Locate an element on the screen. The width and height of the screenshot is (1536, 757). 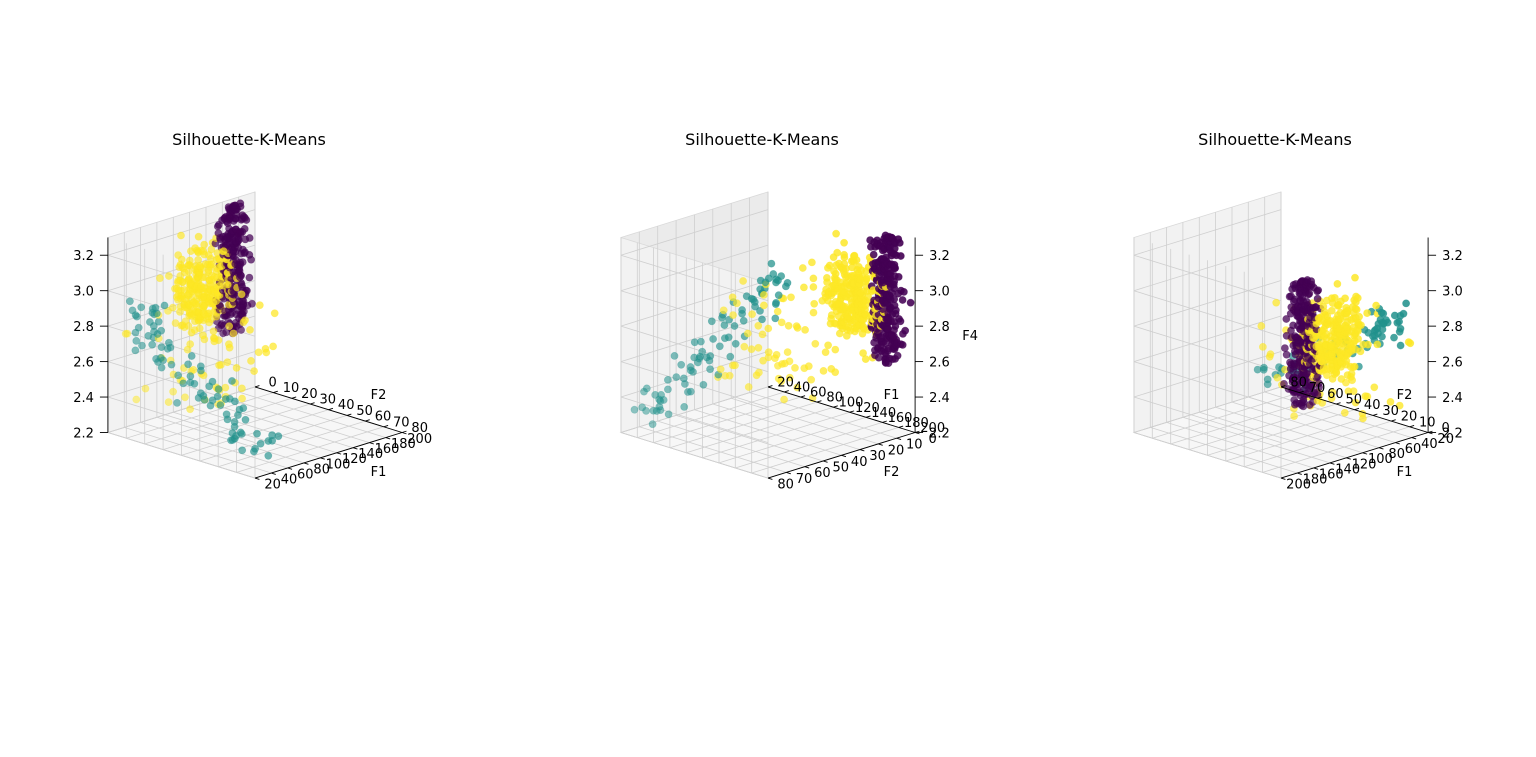
z-tick-label: 3.2 is located at coordinates (83, 256).